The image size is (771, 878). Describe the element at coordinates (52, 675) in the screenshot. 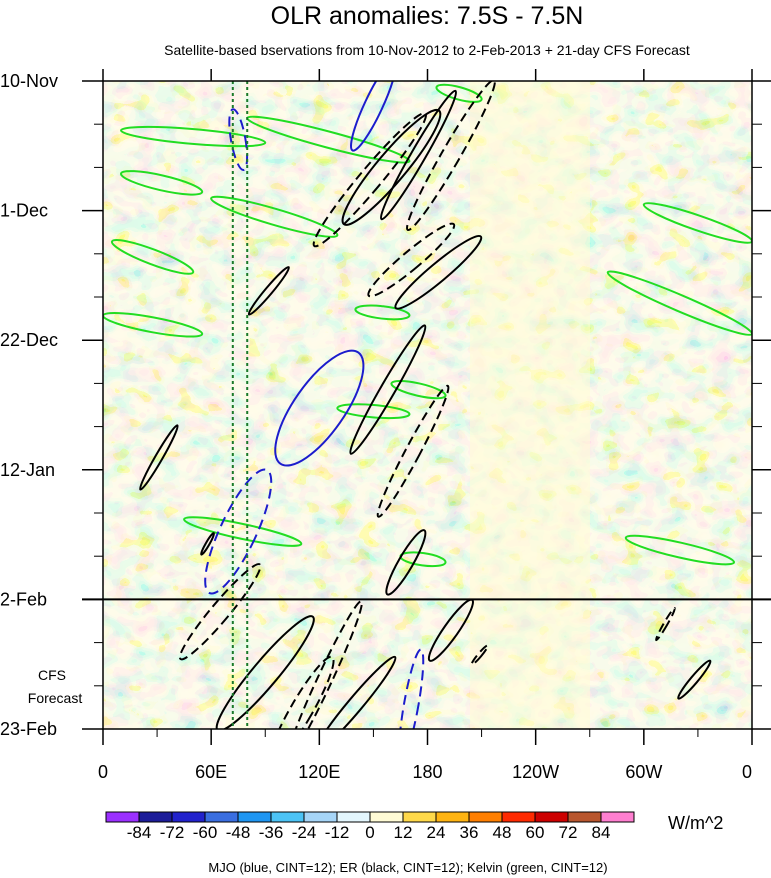

I see `forecast-label-line-1: CFS` at that location.